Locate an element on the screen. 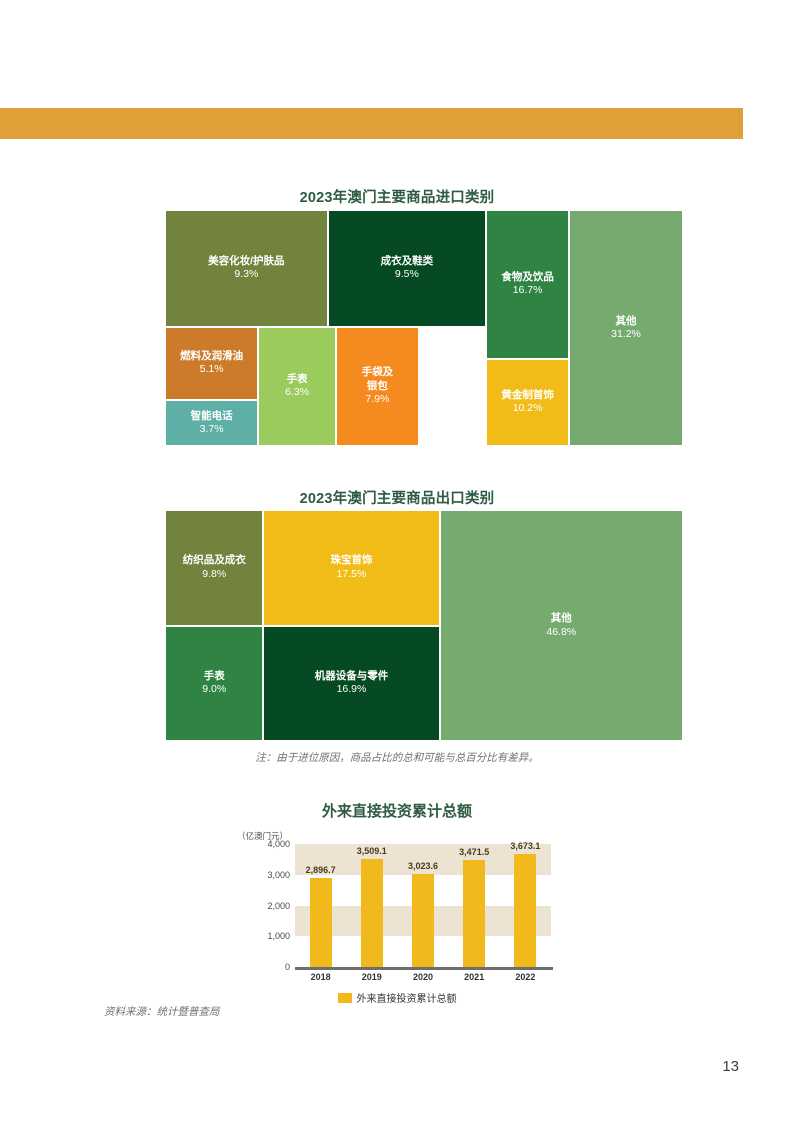 The height and width of the screenshot is (1123, 794). import-treemap-cell: 食物及饮品 16.7% is located at coordinates (528, 284).